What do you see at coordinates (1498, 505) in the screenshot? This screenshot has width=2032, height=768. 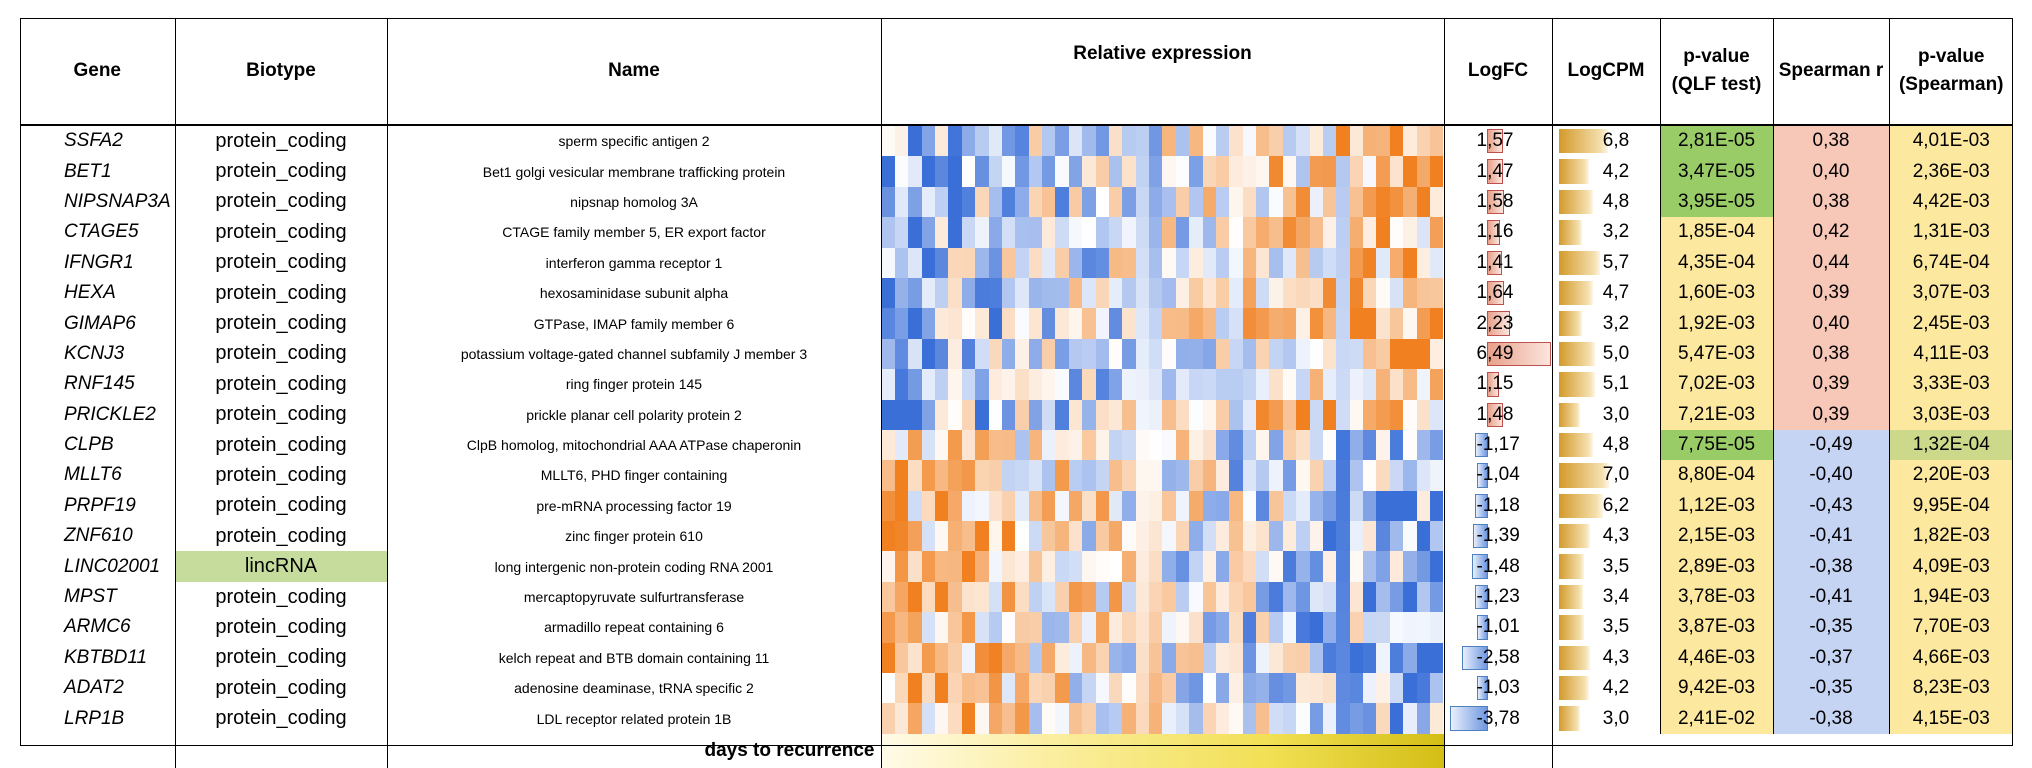 I see `logfc-value: -1,18` at bounding box center [1498, 505].